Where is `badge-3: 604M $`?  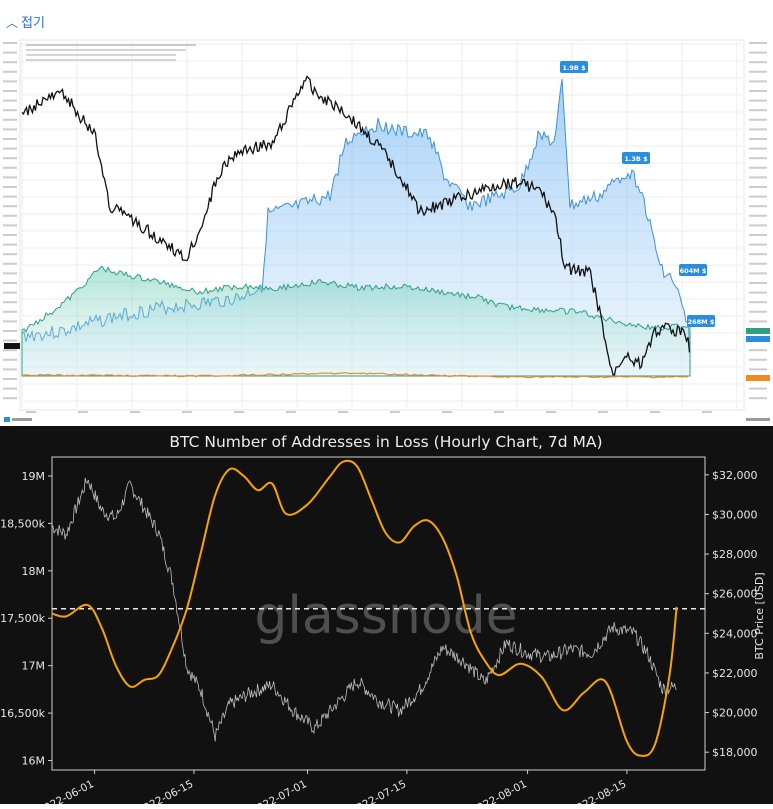 badge-3: 604M $ is located at coordinates (693, 270).